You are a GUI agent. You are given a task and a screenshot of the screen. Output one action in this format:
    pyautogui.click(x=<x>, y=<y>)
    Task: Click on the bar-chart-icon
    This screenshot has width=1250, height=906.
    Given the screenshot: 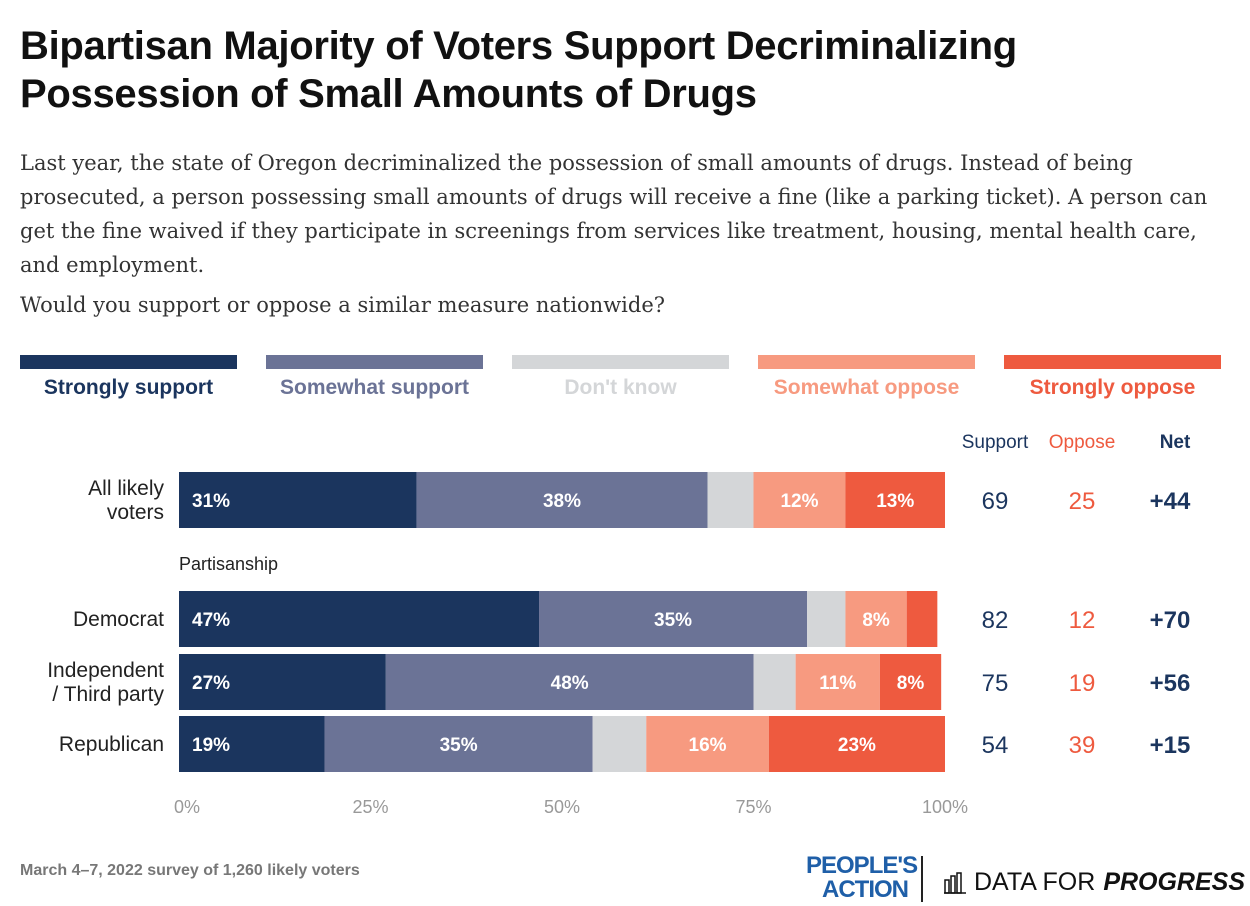 What is the action you would take?
    pyautogui.click(x=955, y=882)
    